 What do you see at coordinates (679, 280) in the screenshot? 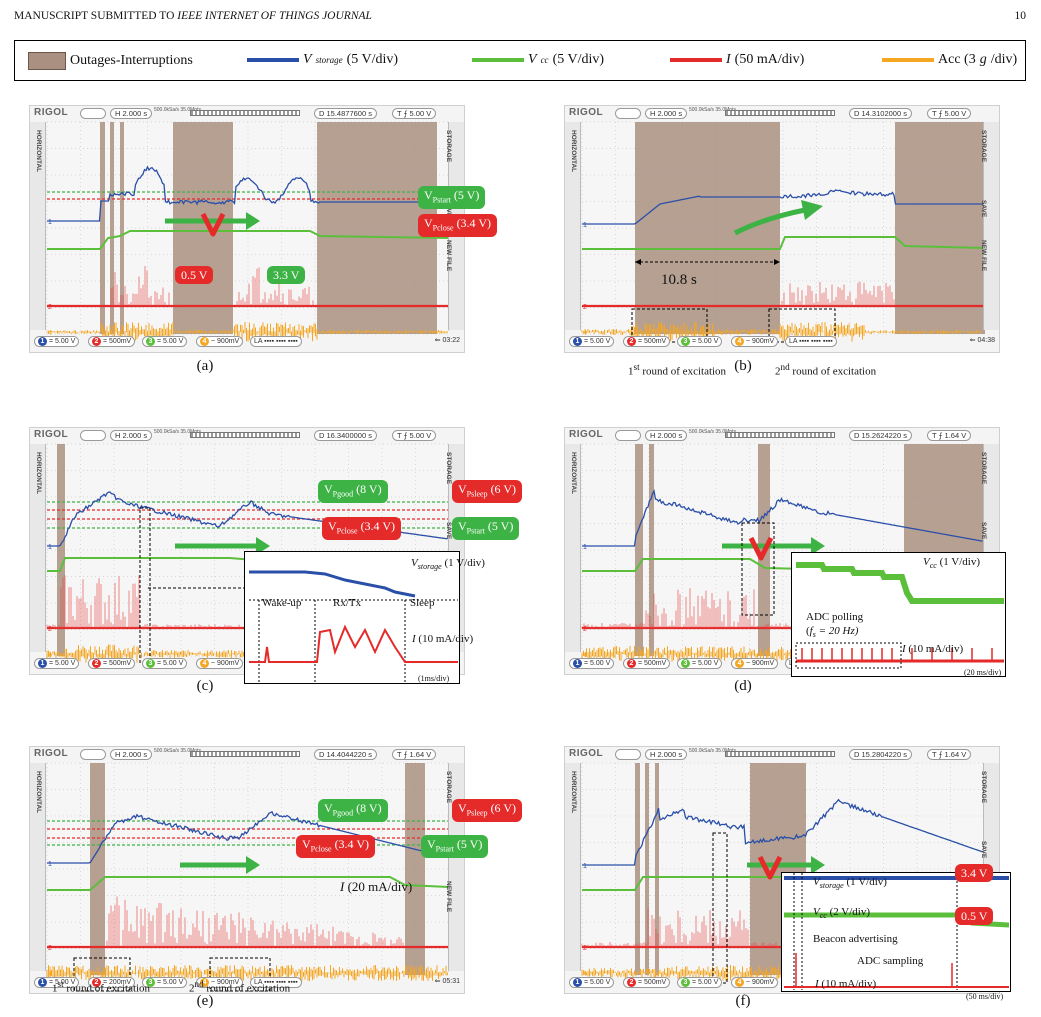
I see `duration-label: 10.8 s` at bounding box center [679, 280].